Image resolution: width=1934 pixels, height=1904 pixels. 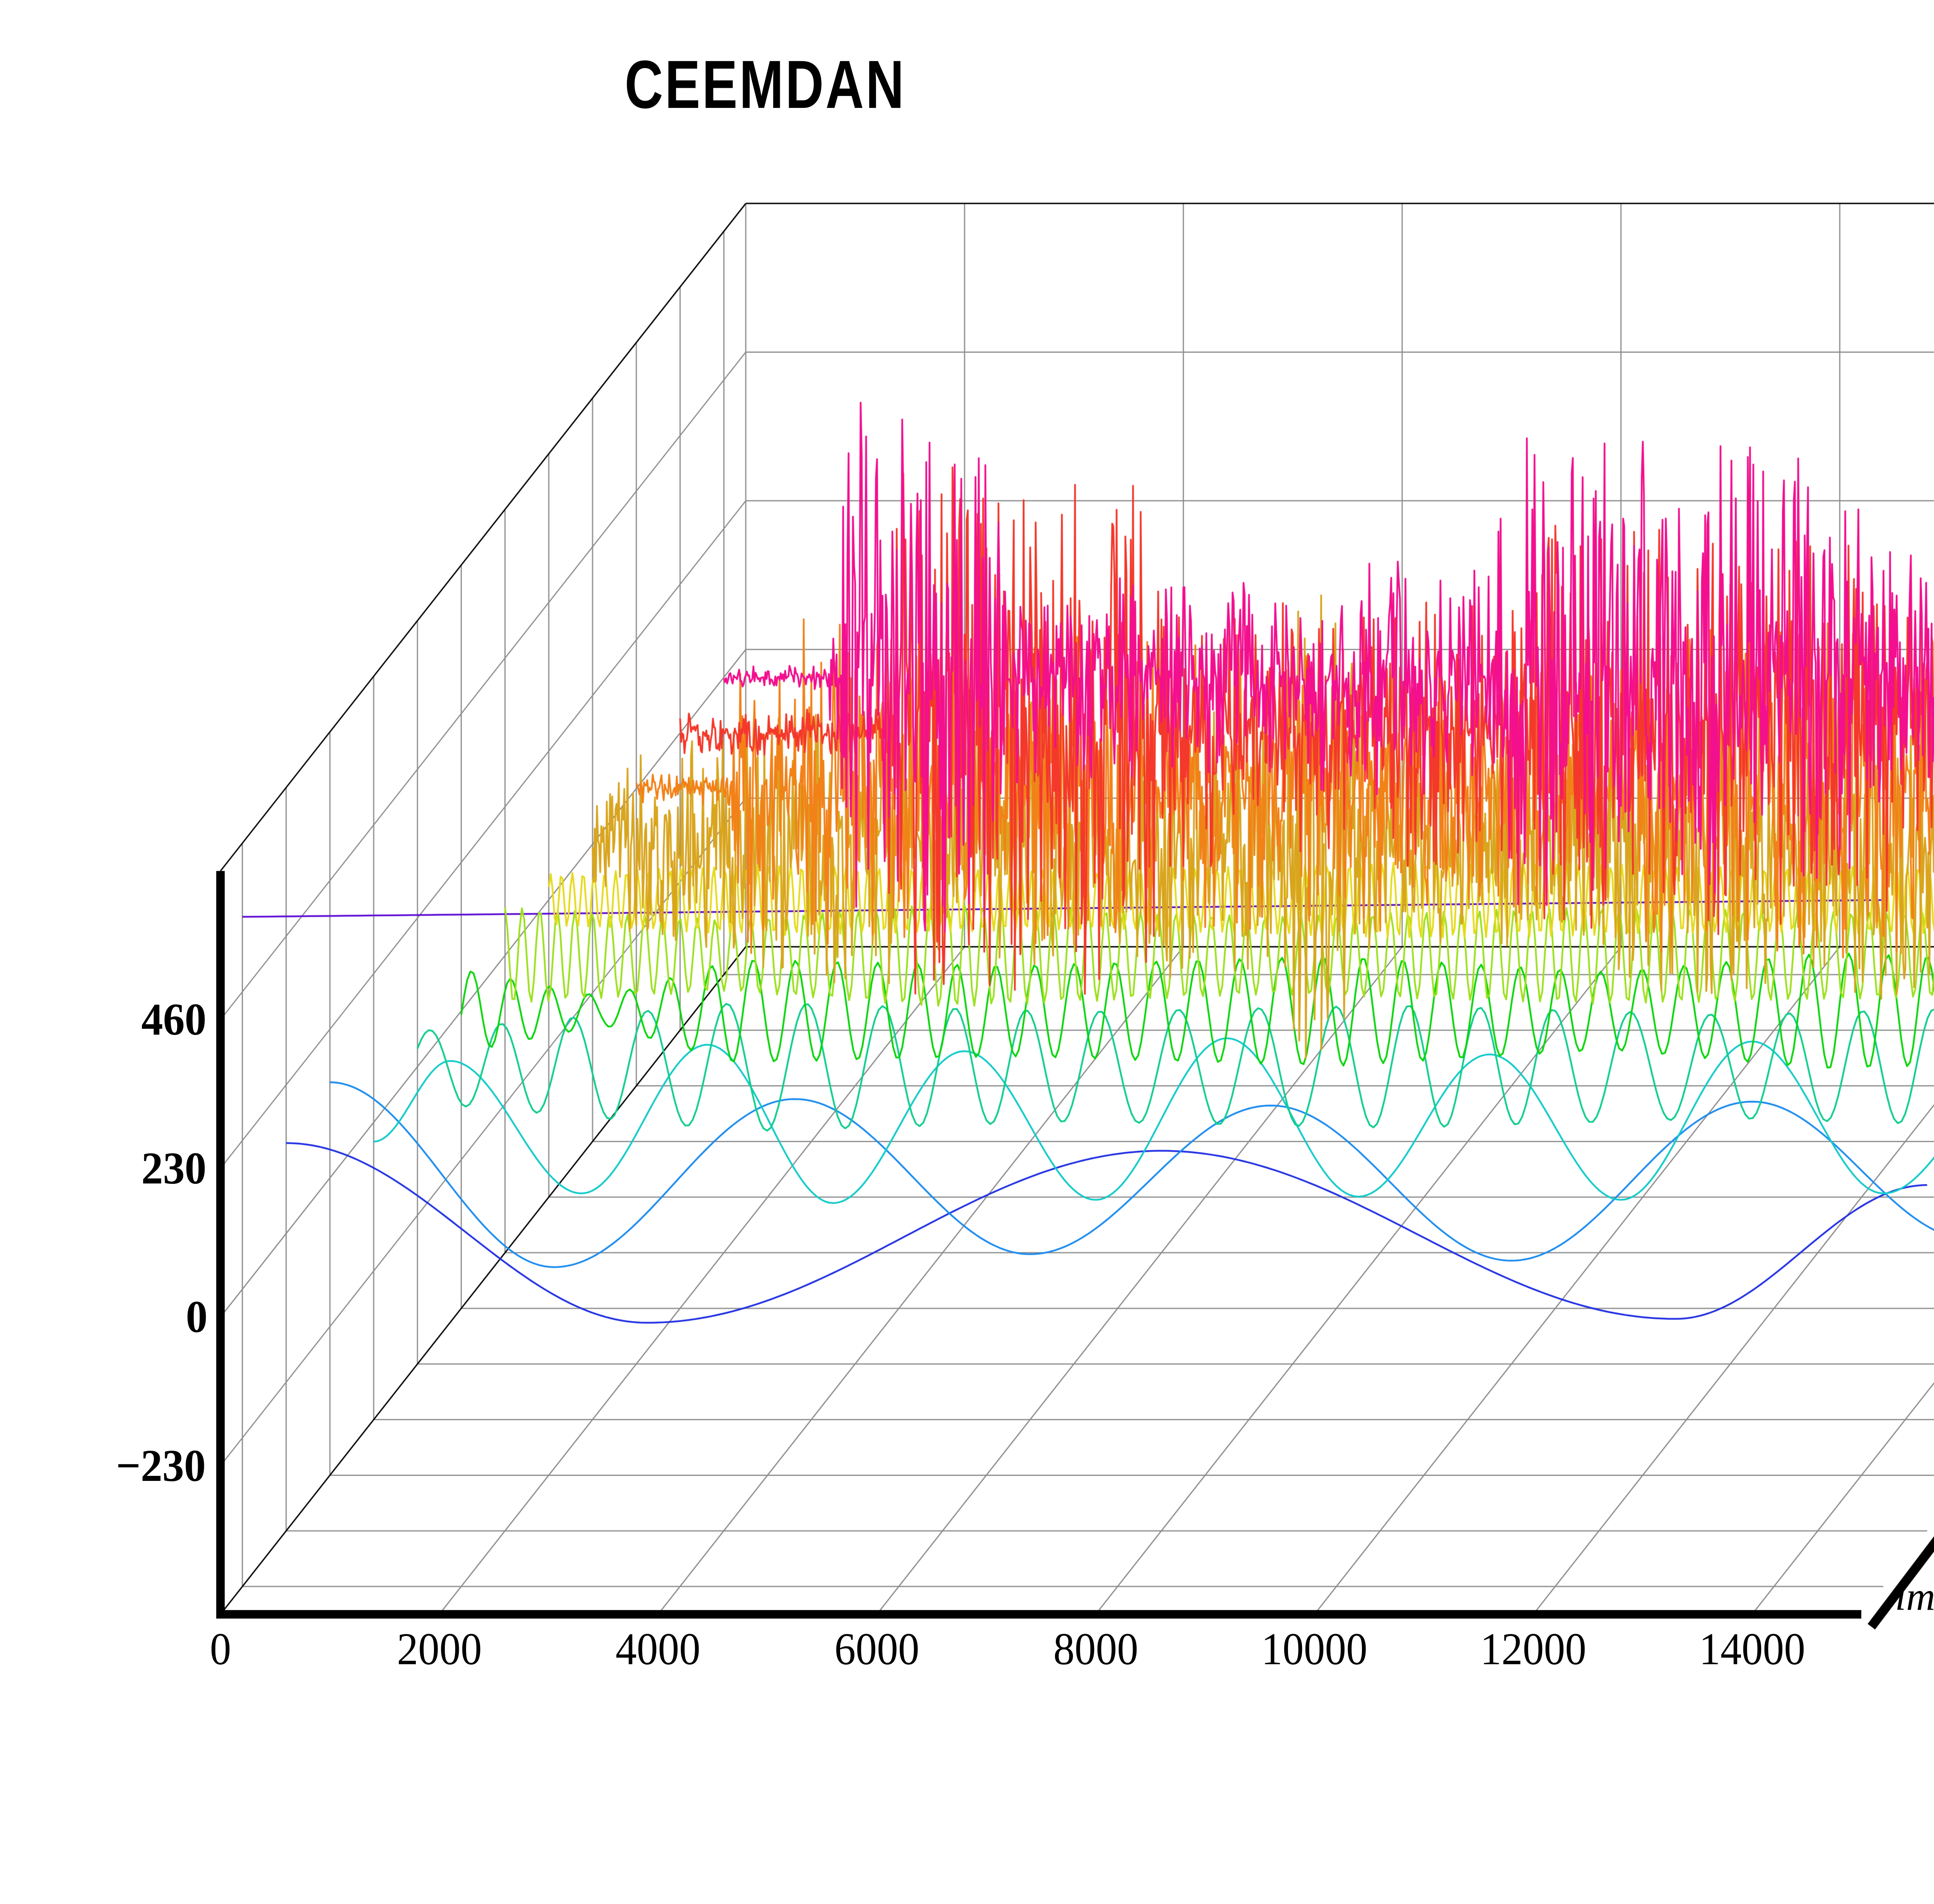 I want to click on z-tick-label-230: 230, so click(x=174, y=1168).